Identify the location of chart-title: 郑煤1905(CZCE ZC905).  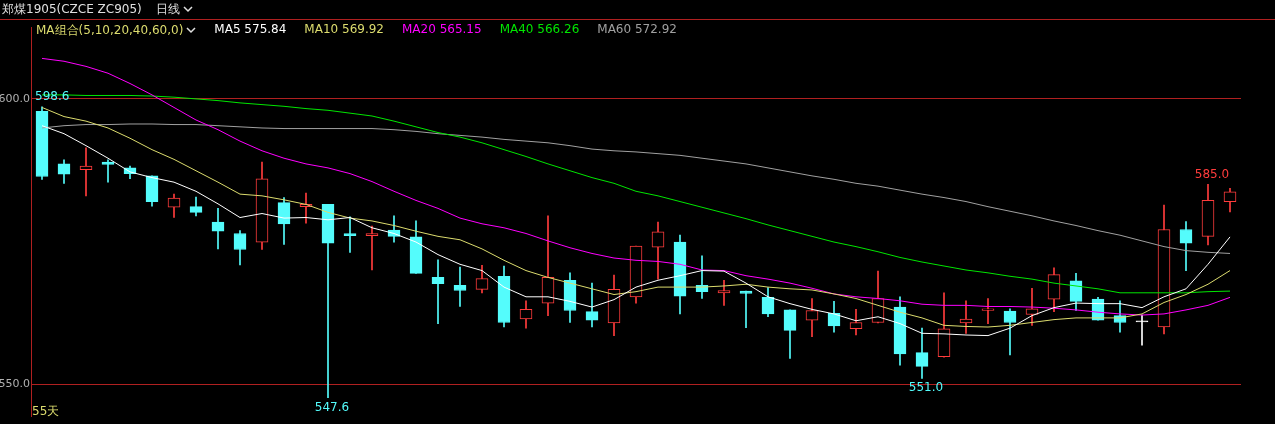
(72, 9).